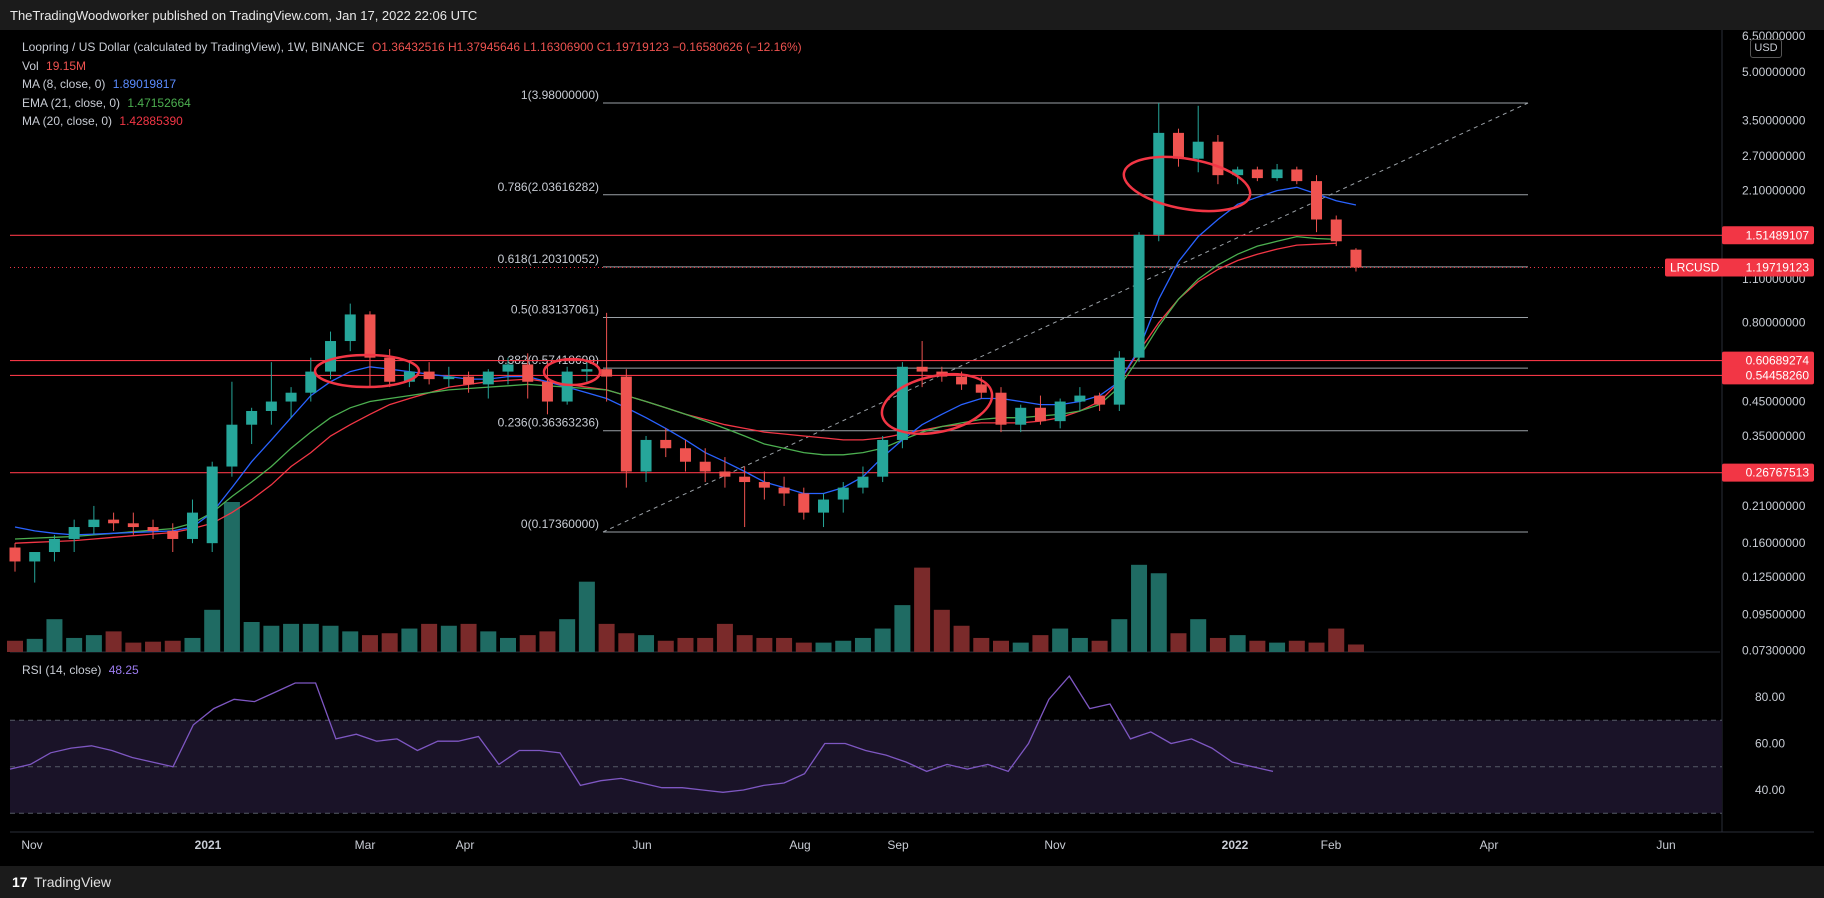 Image resolution: width=1824 pixels, height=898 pixels. What do you see at coordinates (1766, 48) in the screenshot?
I see `currency-button: USD` at bounding box center [1766, 48].